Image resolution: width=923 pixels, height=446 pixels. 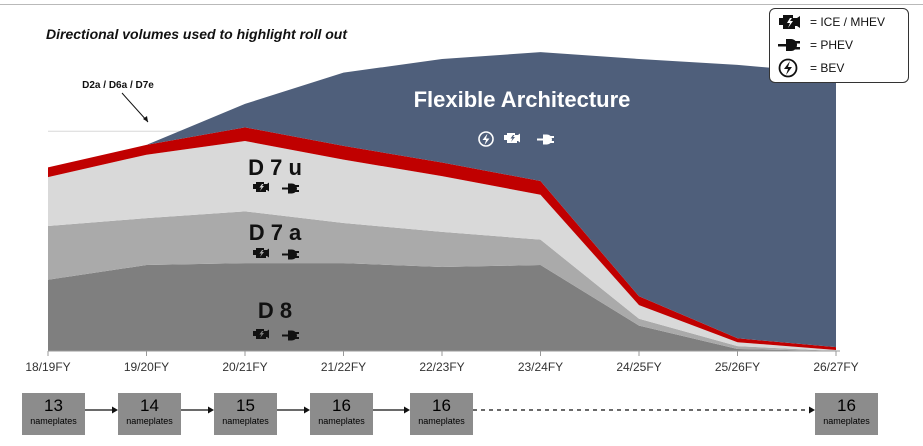 What do you see at coordinates (835, 367) in the screenshot?
I see `x-tick-label: 26/27FY` at bounding box center [835, 367].